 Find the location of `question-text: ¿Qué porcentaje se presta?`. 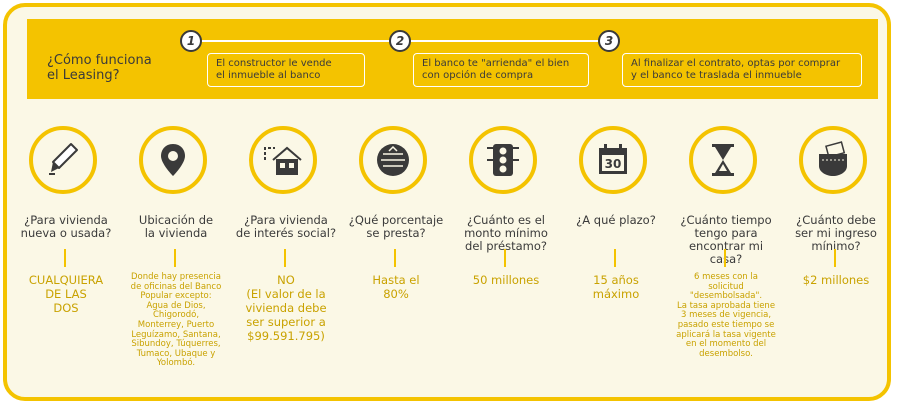

question-text: ¿Qué porcentaje se presta? is located at coordinates (396, 226).